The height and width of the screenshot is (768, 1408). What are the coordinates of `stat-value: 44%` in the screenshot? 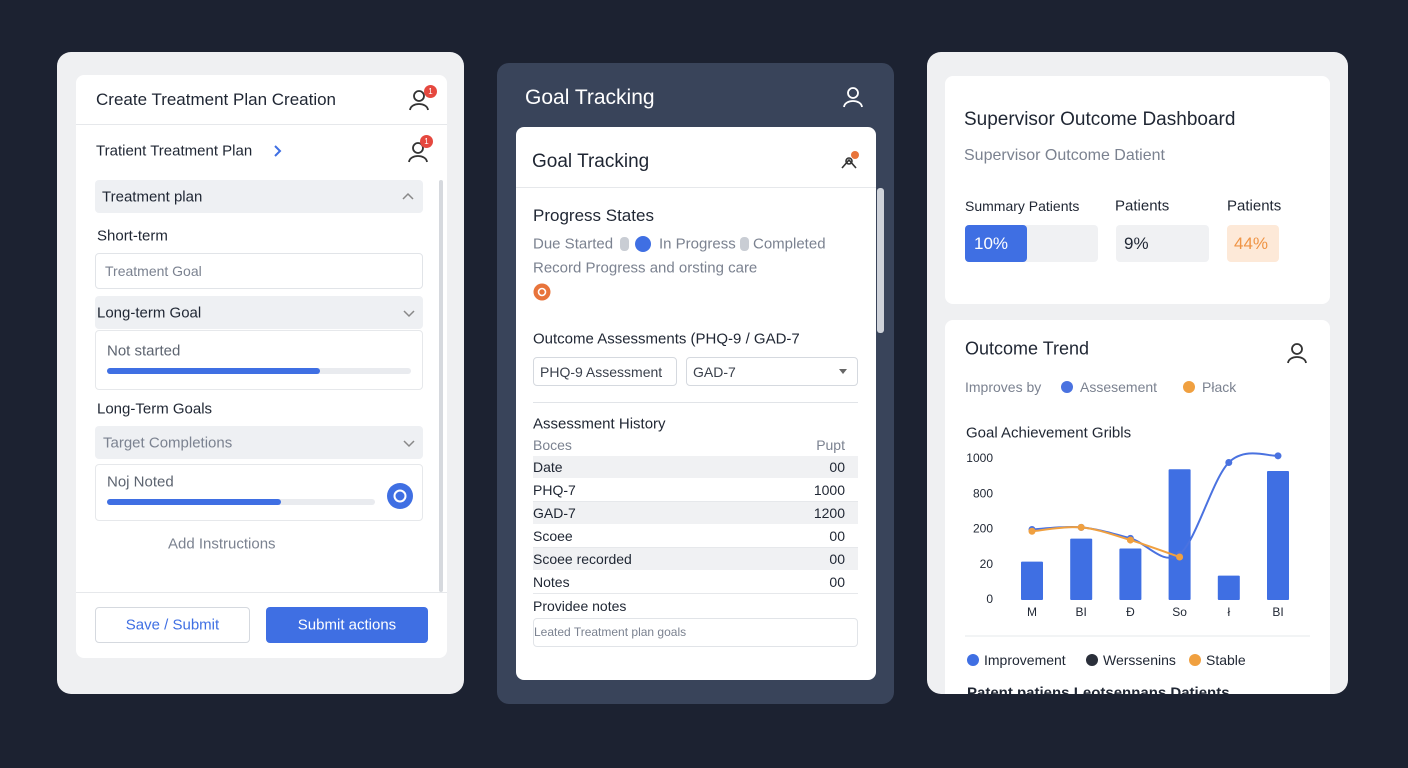 It's located at (1251, 243).